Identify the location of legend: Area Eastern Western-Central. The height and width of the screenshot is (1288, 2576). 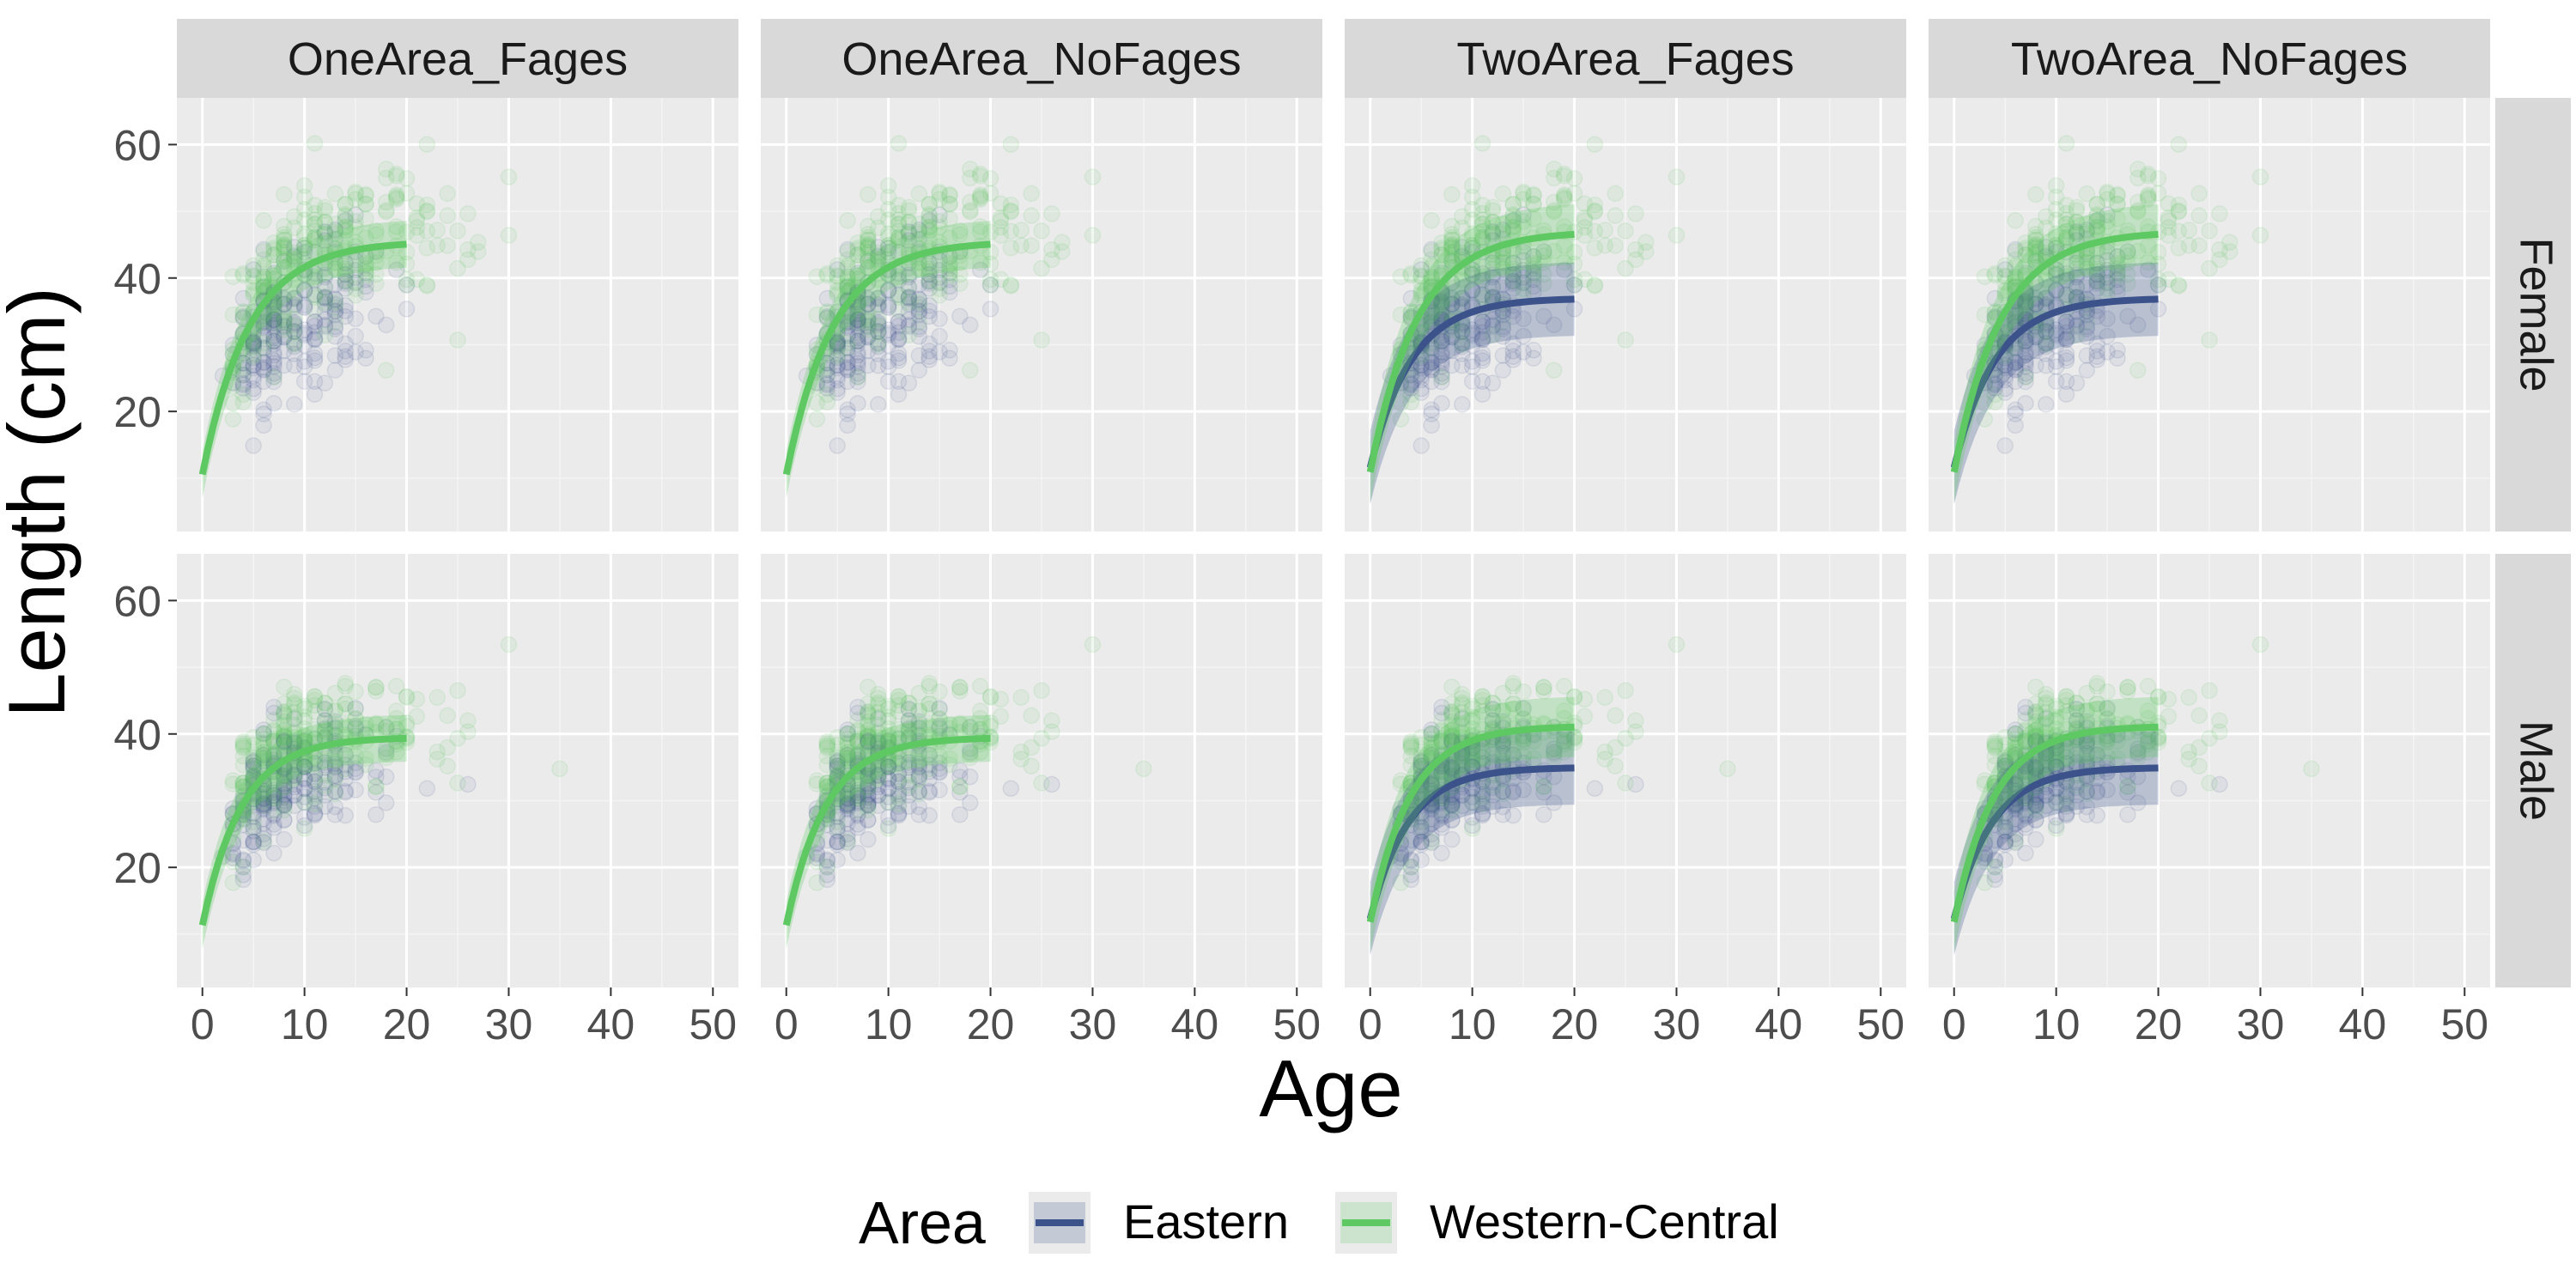
(1319, 1222).